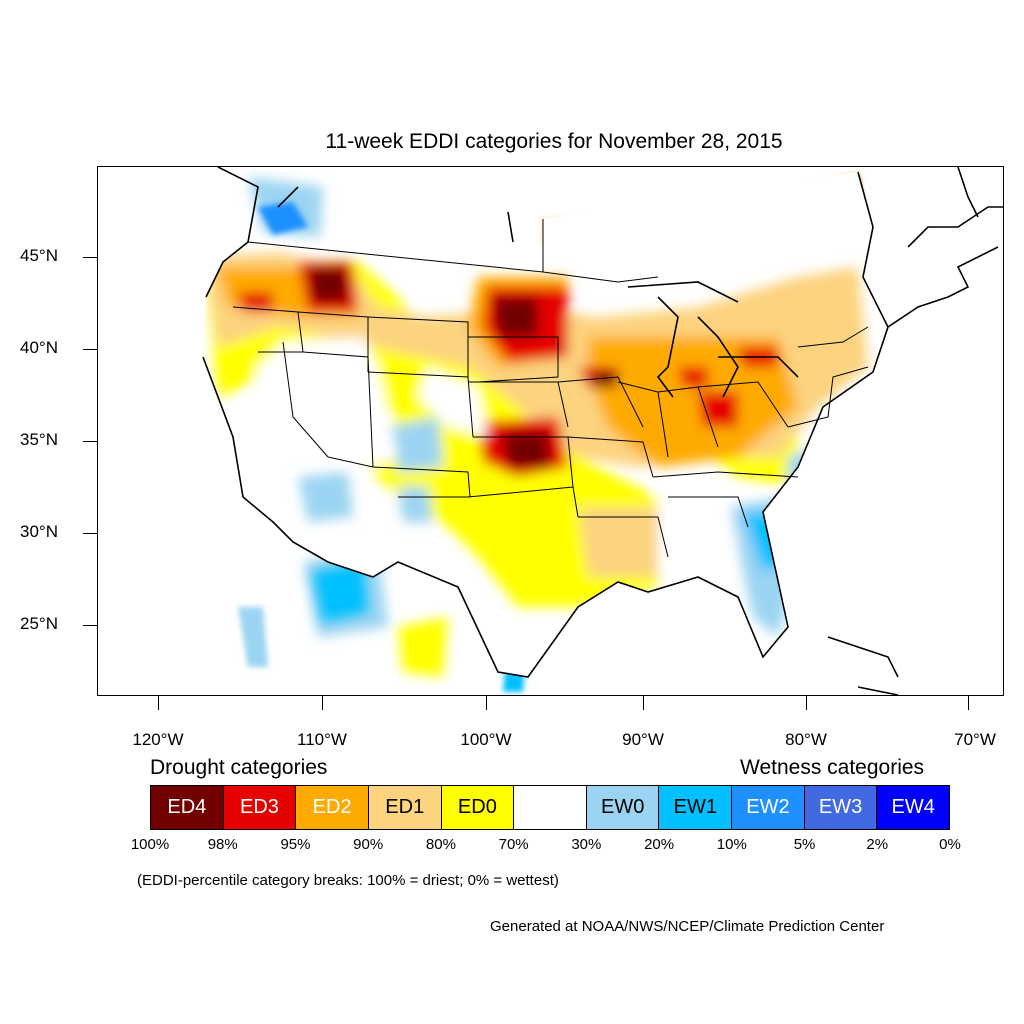 This screenshot has height=1024, width=1024. What do you see at coordinates (623, 807) in the screenshot?
I see `legend-box-ew0: EW0` at bounding box center [623, 807].